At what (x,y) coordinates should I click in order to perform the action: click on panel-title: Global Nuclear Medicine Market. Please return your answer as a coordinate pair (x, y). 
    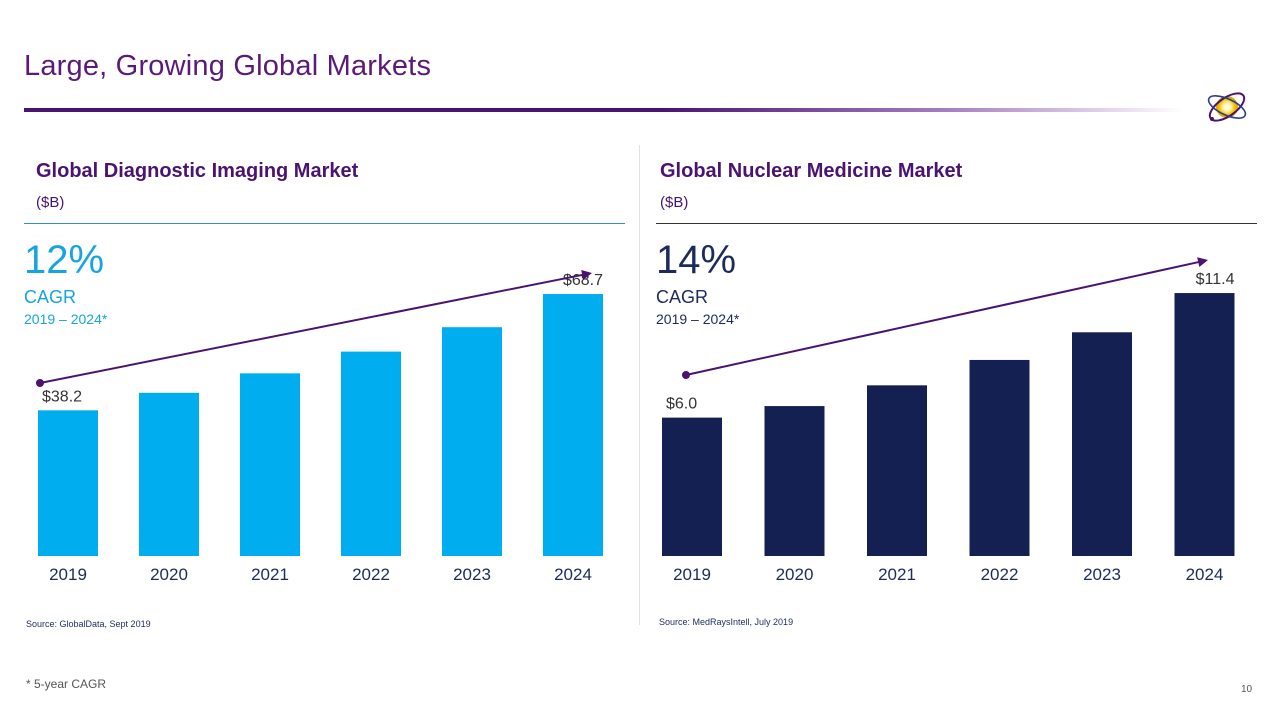
    Looking at the image, I should click on (811, 171).